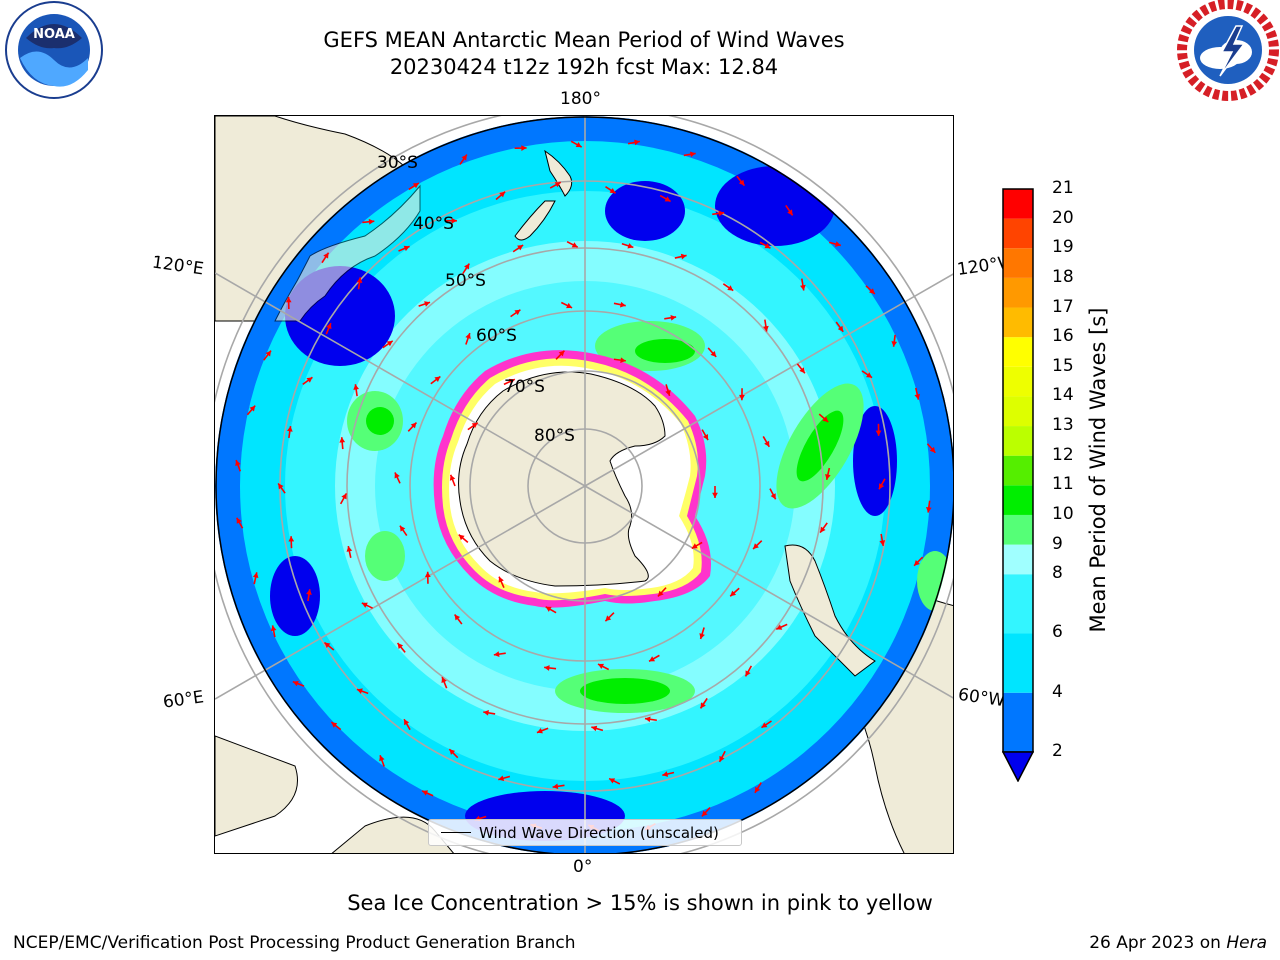 This screenshot has width=1280, height=960. I want to click on chart-subtitle: 20230424 t12z 192h fcst Max: 12.84, so click(584, 67).